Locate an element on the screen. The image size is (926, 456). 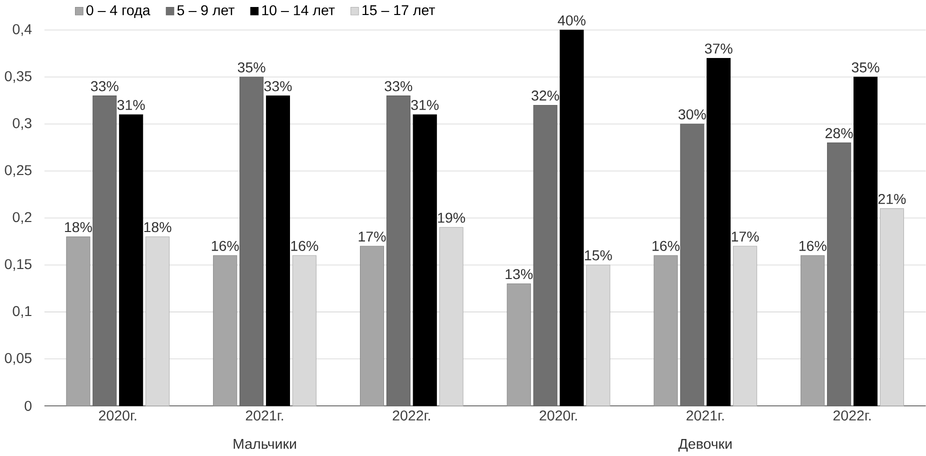
y-tick-label: 0,1 is located at coordinates (22, 312).